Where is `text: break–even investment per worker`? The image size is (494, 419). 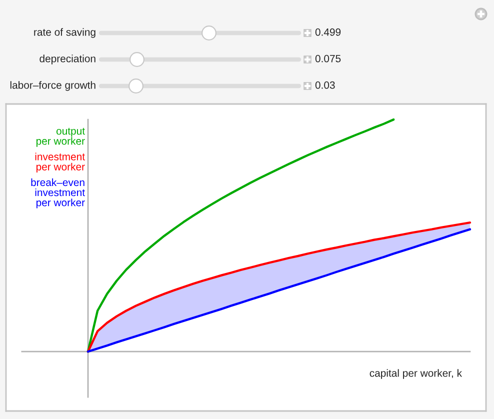
text: break–even investment per worker is located at coordinates (58, 193).